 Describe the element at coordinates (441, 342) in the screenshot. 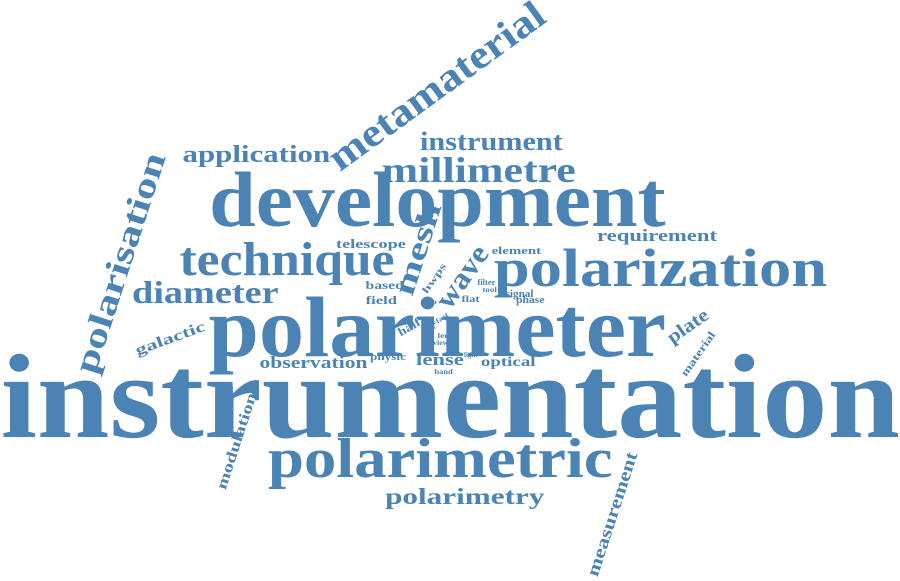

I see `word-view: view` at that location.